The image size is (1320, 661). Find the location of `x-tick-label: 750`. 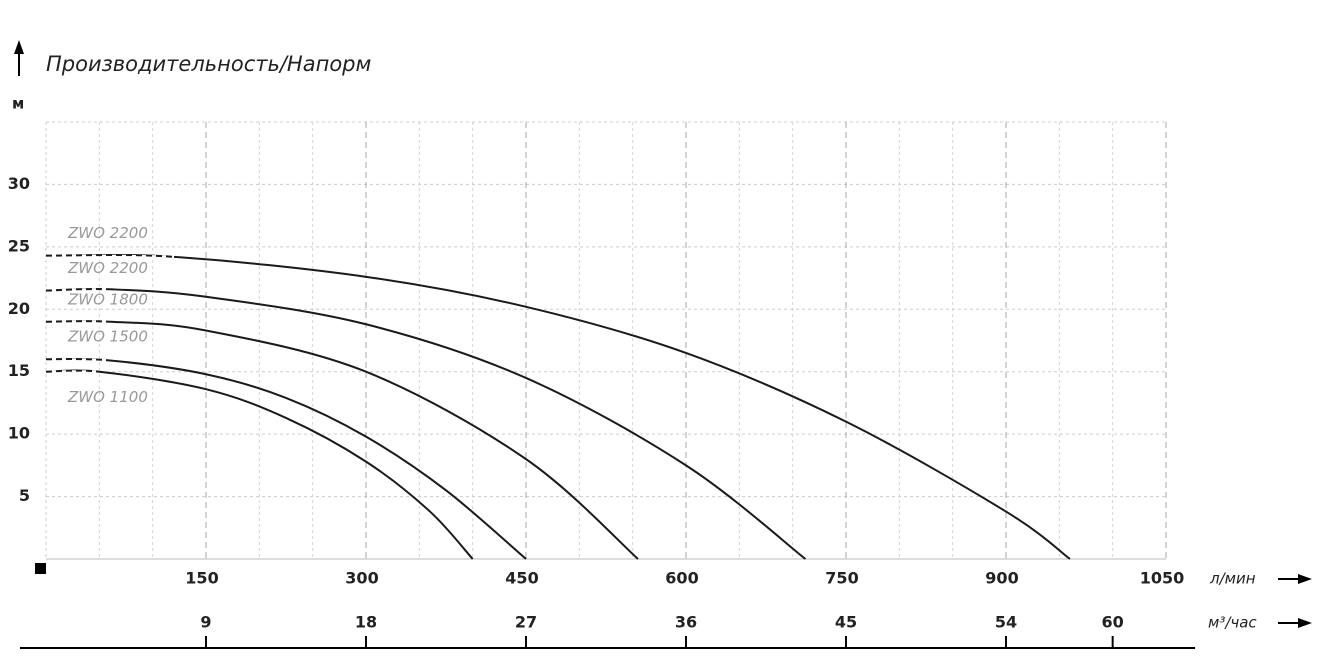

x-tick-label: 750 is located at coordinates (841, 578).